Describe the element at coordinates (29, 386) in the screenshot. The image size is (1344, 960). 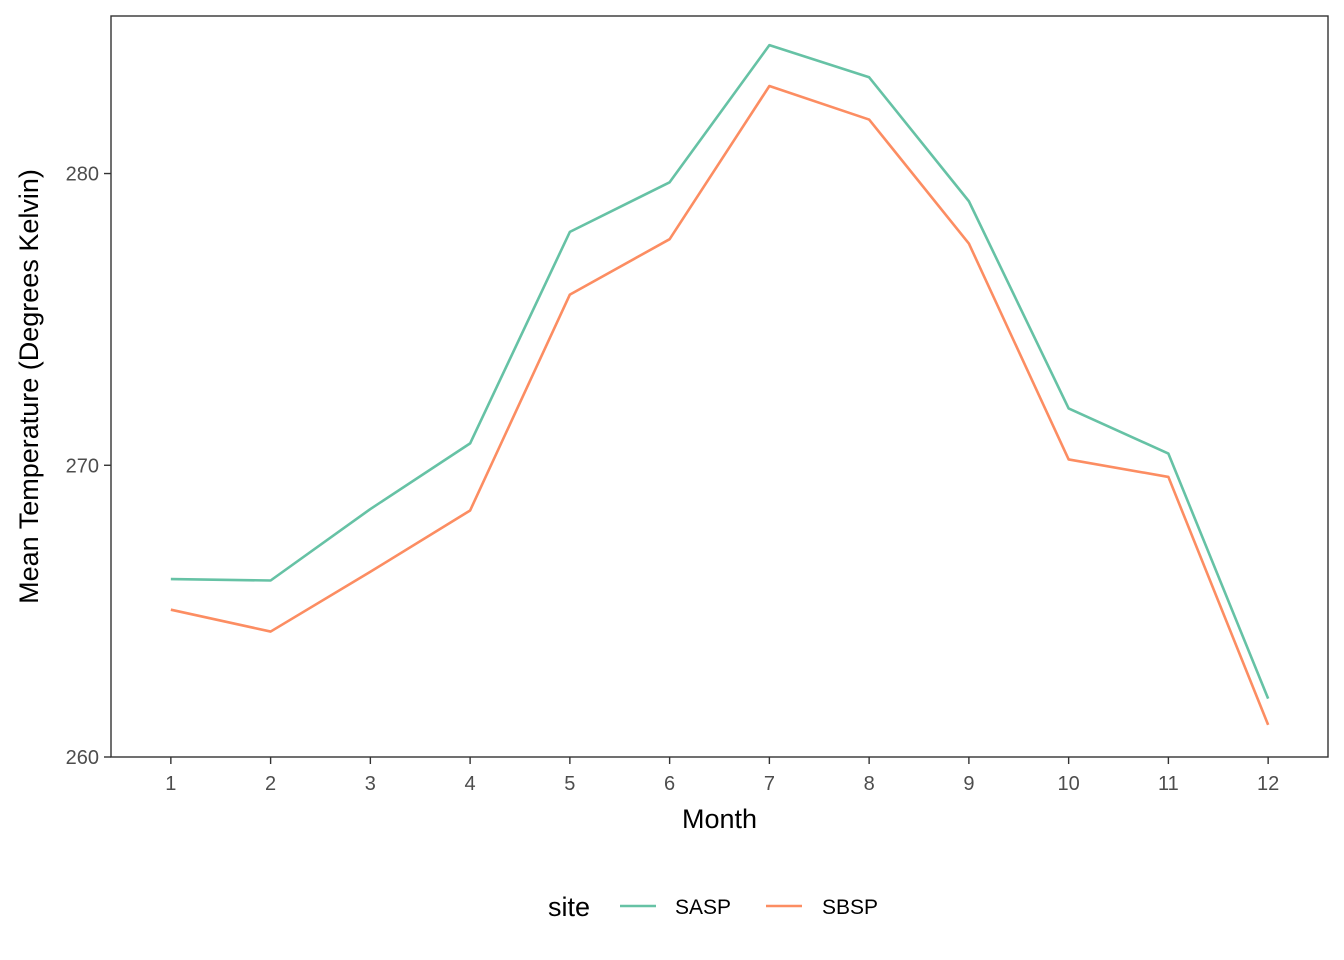
I see `y-axis-title: Mean Temperature (Degrees Kelvin)` at that location.